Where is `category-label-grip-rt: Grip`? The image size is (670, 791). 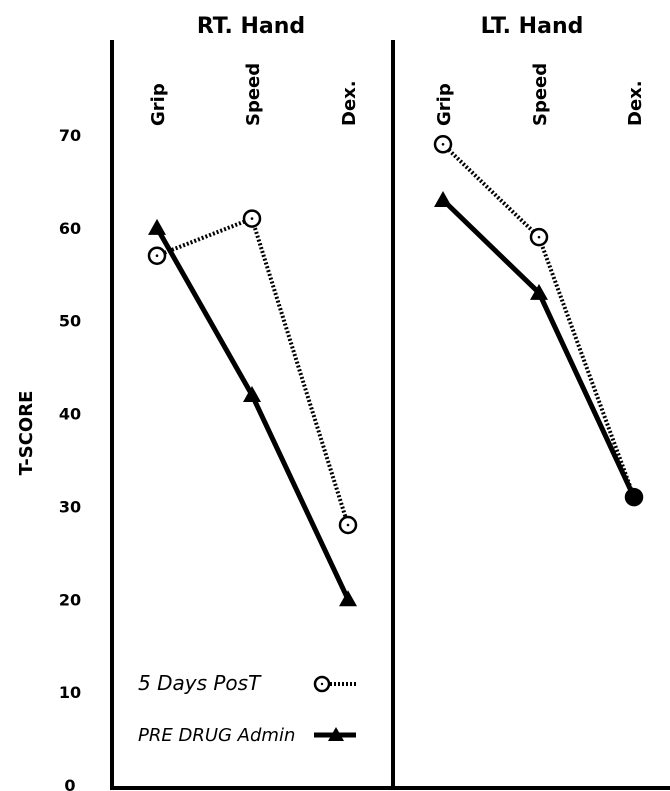 category-label-grip-rt: Grip is located at coordinates (158, 104).